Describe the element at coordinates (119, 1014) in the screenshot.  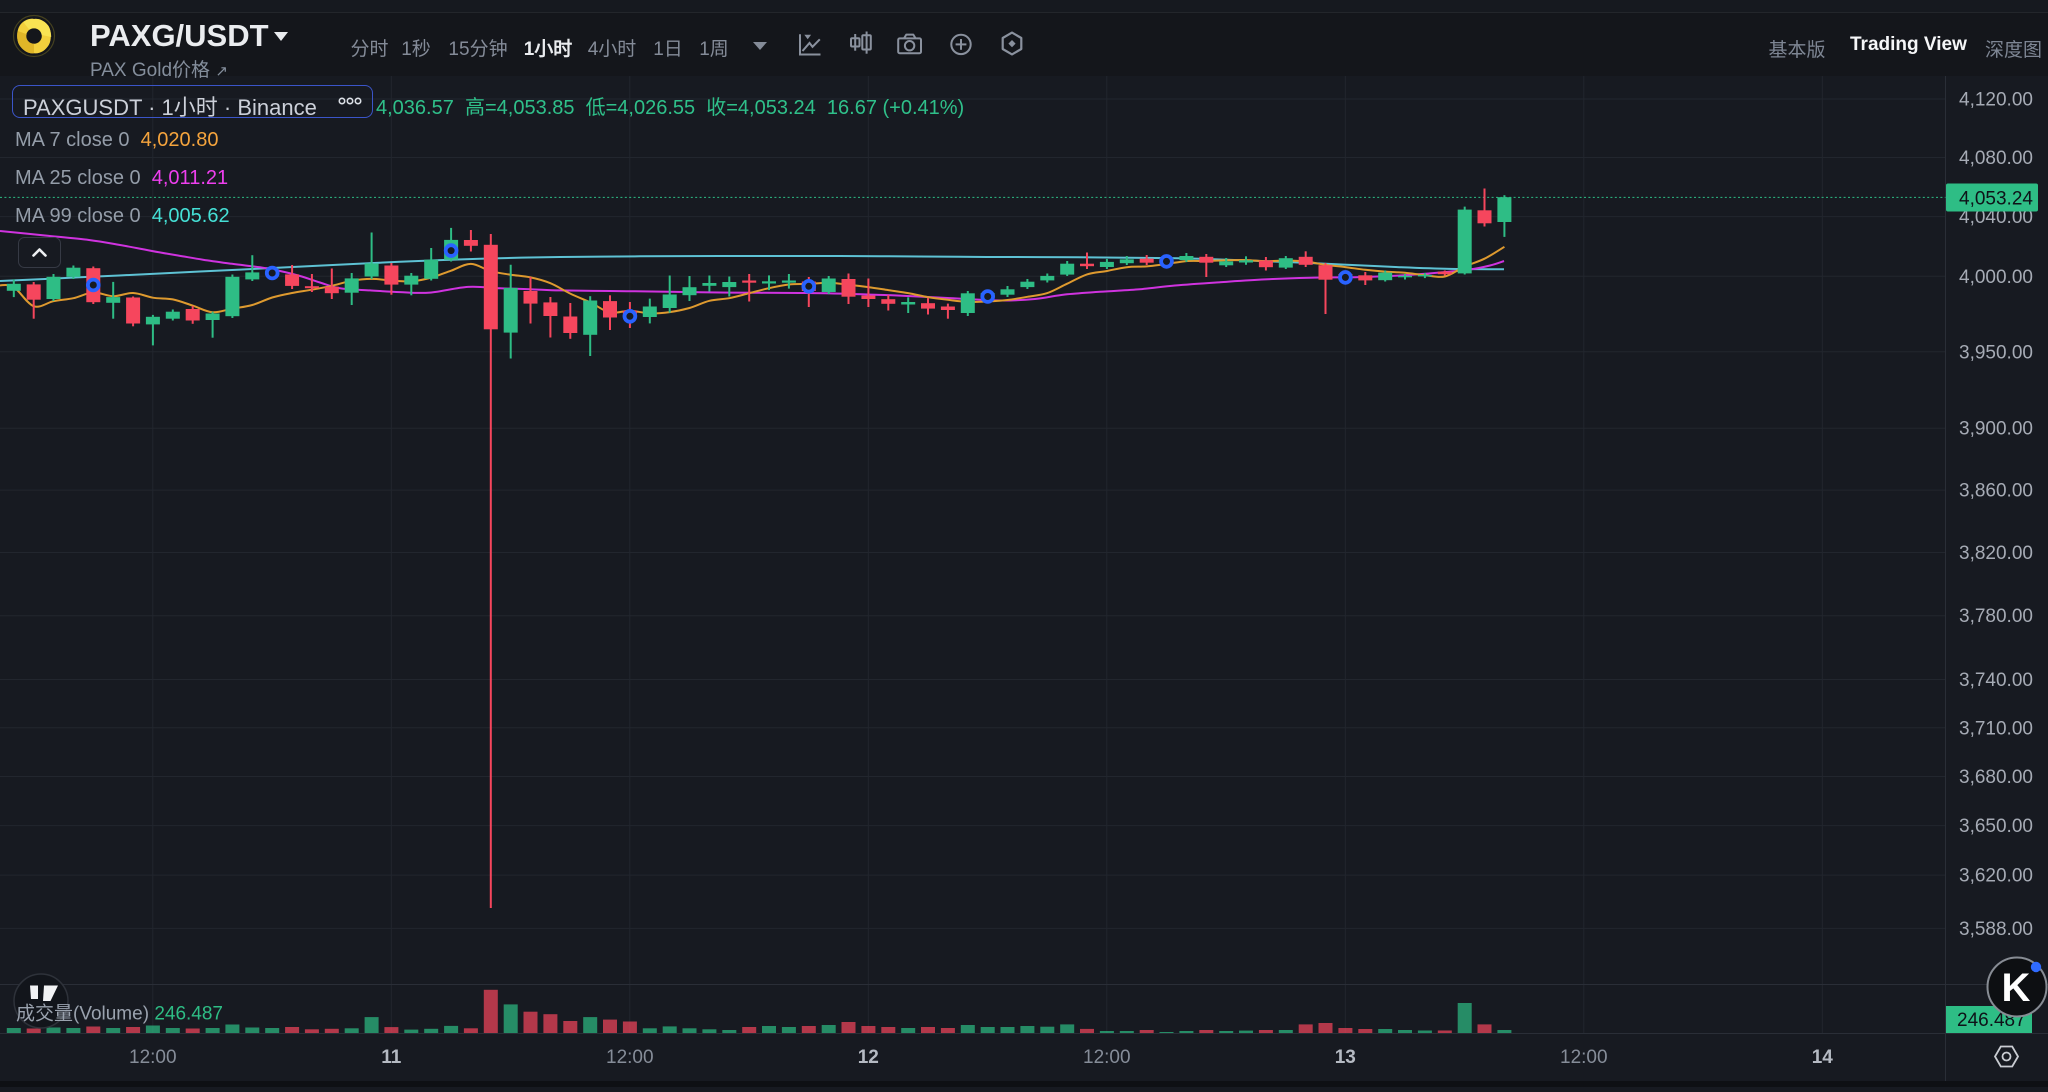
I see `svg-text: 成交量(Volume) 246.487` at that location.